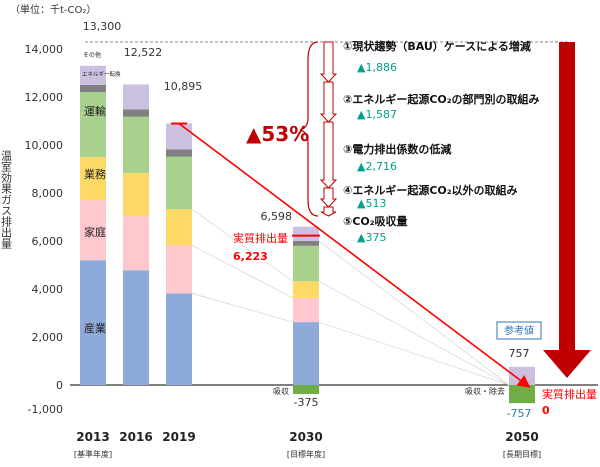  Describe the element at coordinates (44, 49) in the screenshot. I see `y-tick-label: 14,000` at that location.